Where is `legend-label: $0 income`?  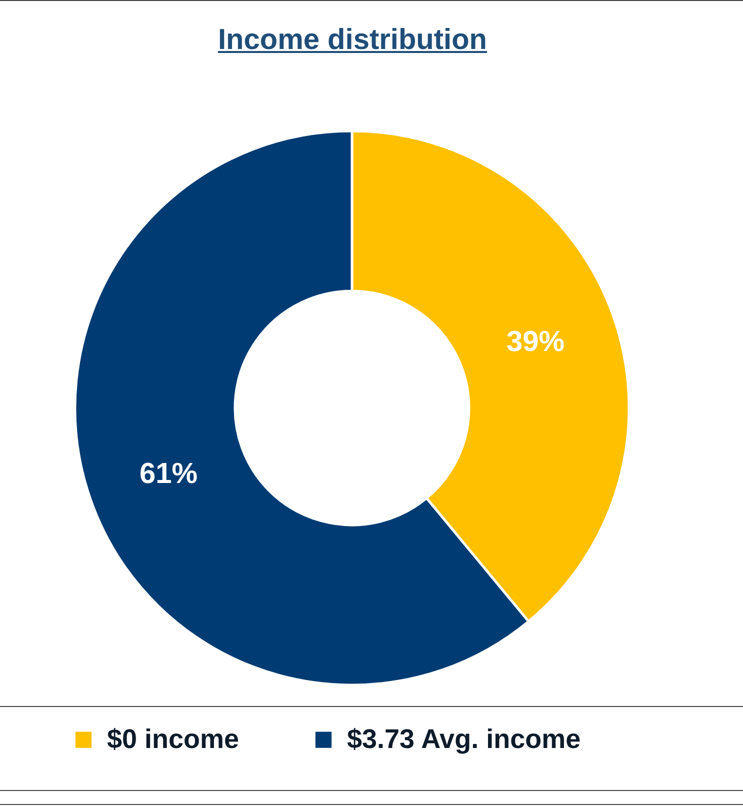
legend-label: $0 income is located at coordinates (173, 739).